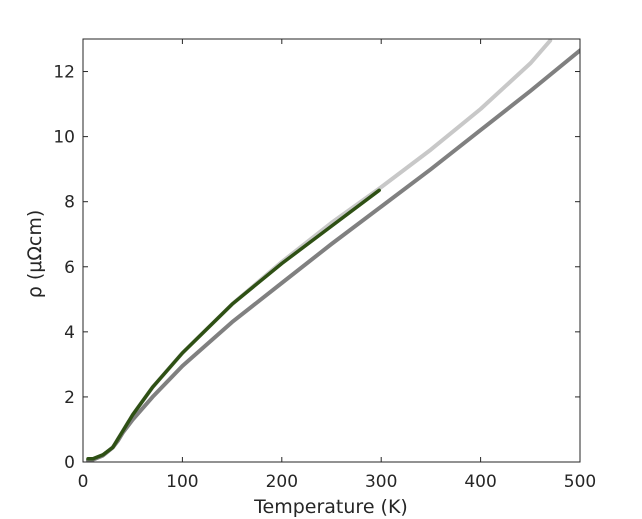 The height and width of the screenshot is (519, 642). What do you see at coordinates (69, 268) in the screenshot?
I see `y-tick-label-6: 6` at bounding box center [69, 268].